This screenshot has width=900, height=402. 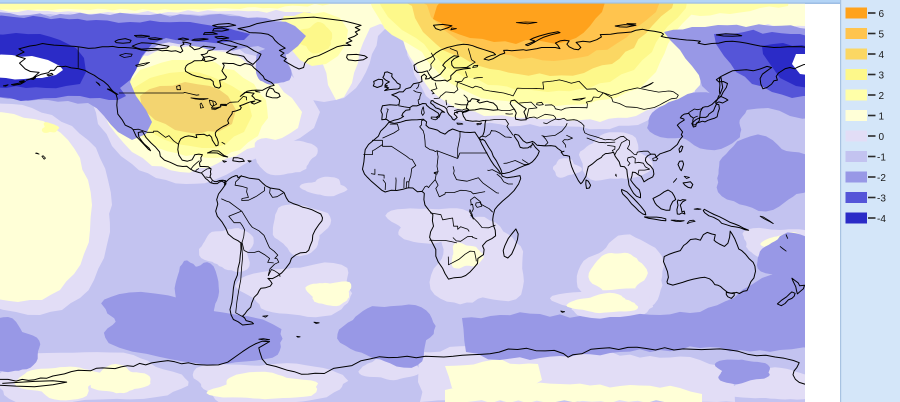 I want to click on svg-text: 4, so click(x=882, y=55).